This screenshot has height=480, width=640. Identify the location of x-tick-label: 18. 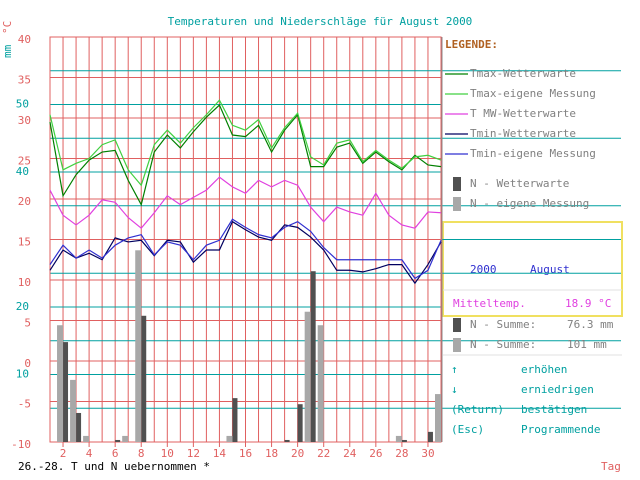
(271, 453).